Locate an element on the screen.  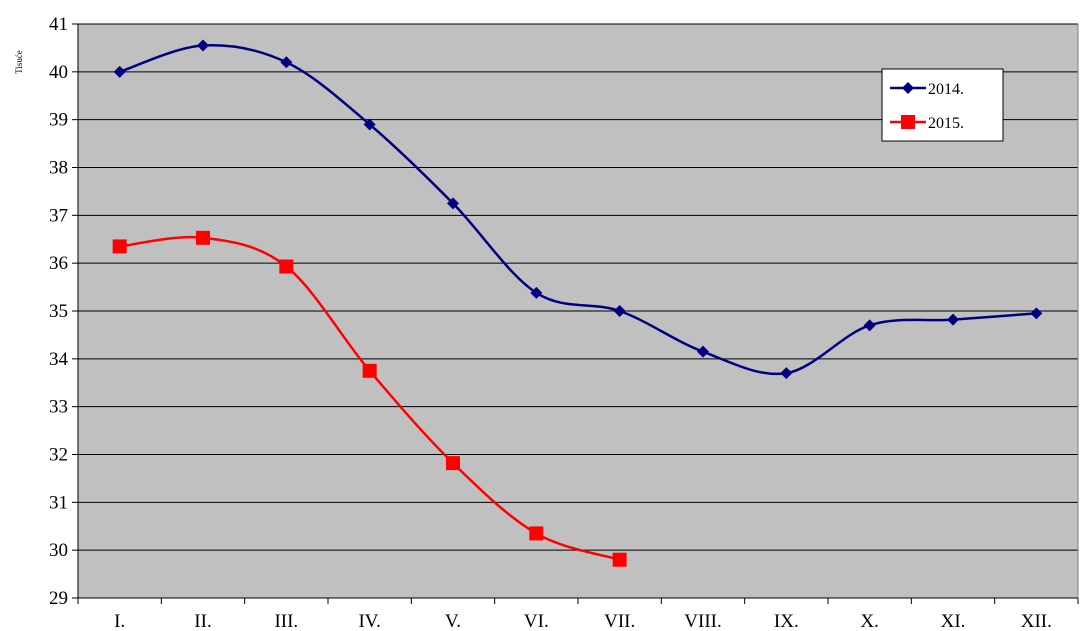
y-tick-labels: 29 30 31 32 33 34 35 36 37 38 39 40 41 is located at coordinates (59, 311).